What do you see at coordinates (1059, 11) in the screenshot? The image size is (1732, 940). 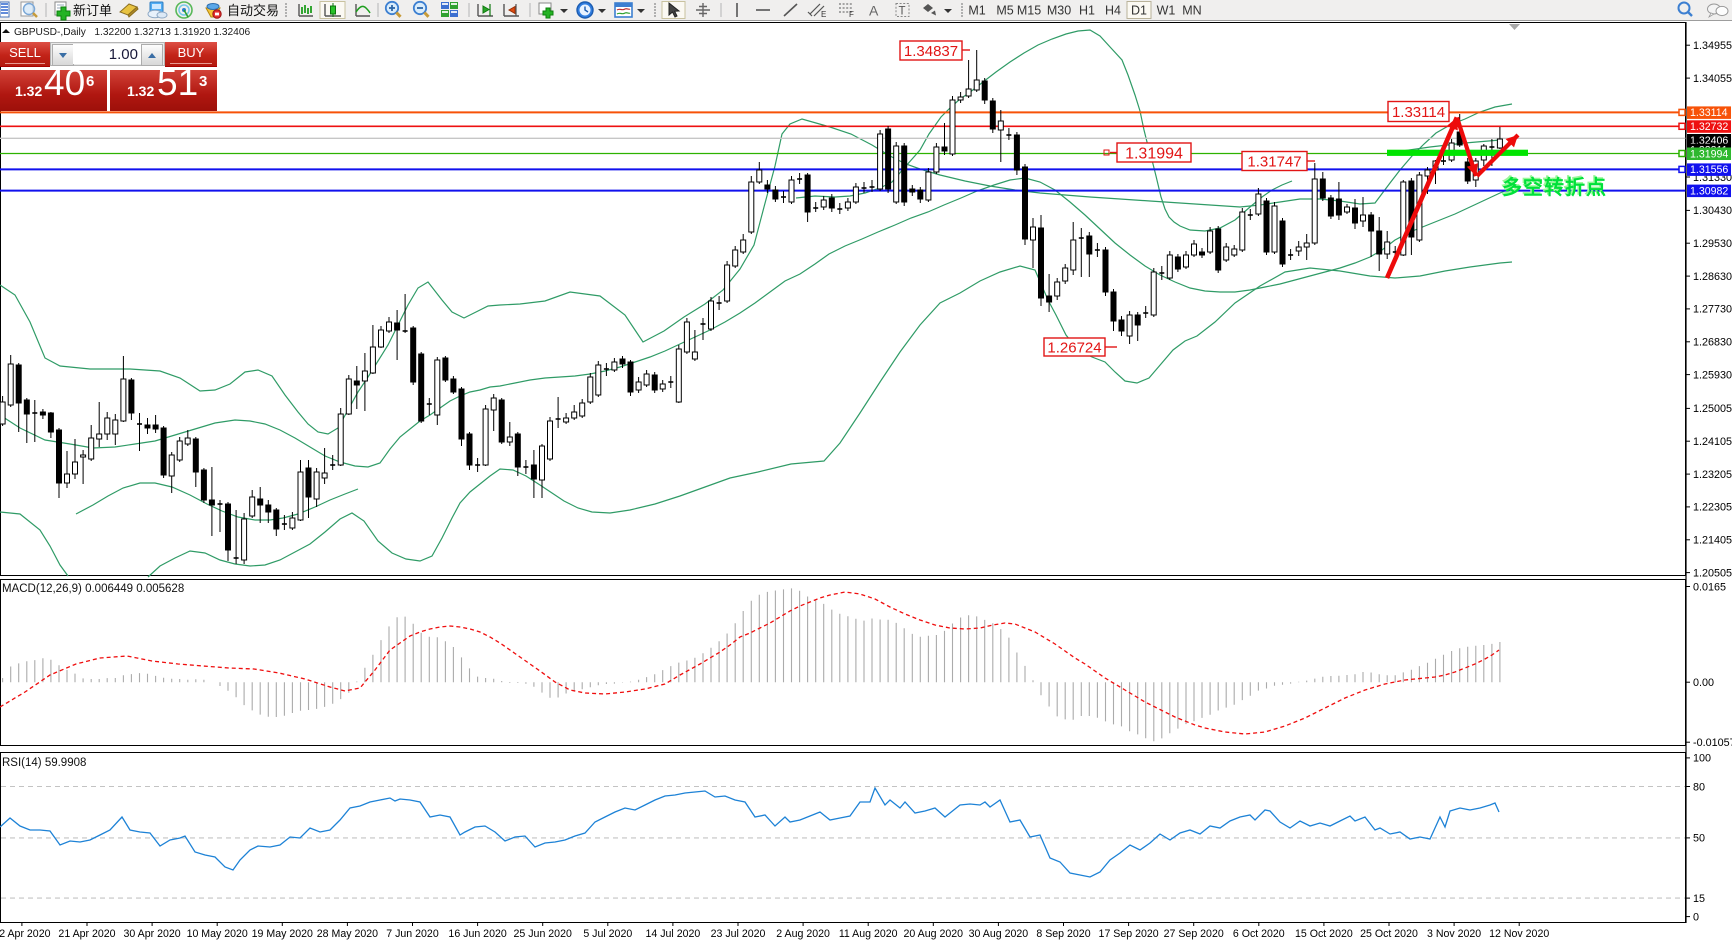 I see `svg-text: M30` at bounding box center [1059, 11].